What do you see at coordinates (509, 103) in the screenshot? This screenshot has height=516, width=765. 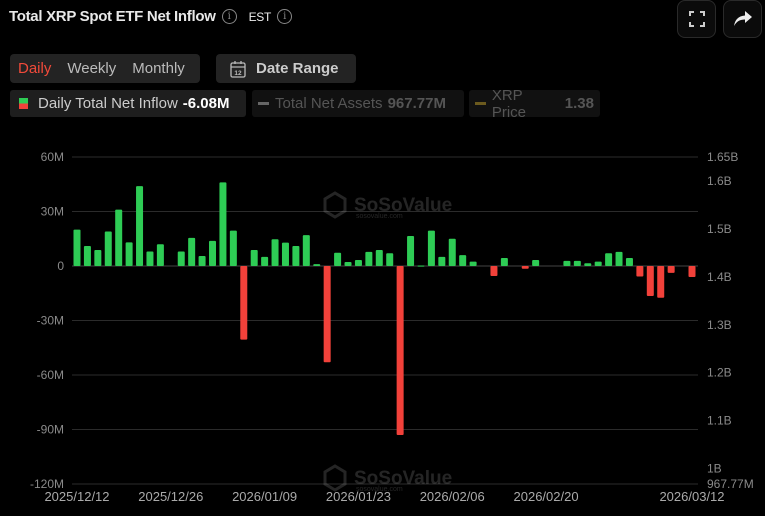 I see `legend-label: XRP Price` at bounding box center [509, 103].